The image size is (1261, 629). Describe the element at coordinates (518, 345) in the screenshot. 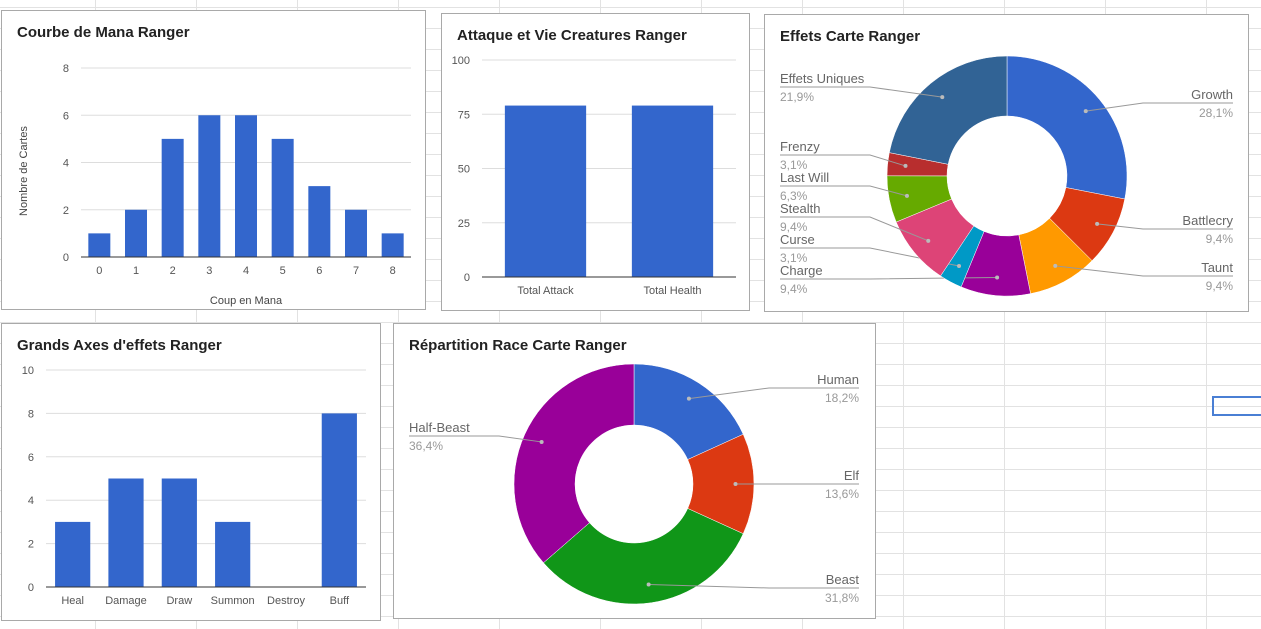

I see `chart-title: Répartition Race Carte Ranger` at that location.